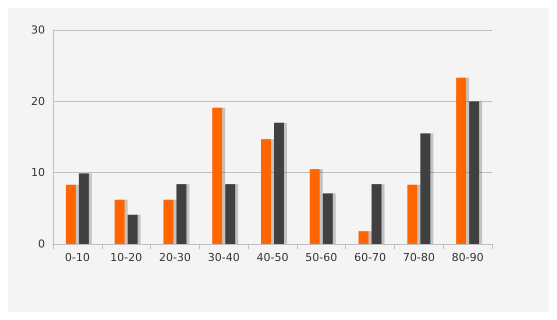 This screenshot has height=320, width=557. Describe the element at coordinates (468, 257) in the screenshot. I see `x-tick-label: 80-90` at that location.